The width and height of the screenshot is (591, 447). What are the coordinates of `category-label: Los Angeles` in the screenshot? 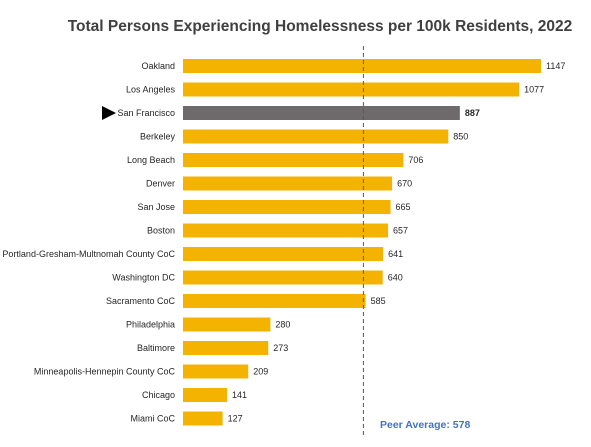 It's located at (151, 90).